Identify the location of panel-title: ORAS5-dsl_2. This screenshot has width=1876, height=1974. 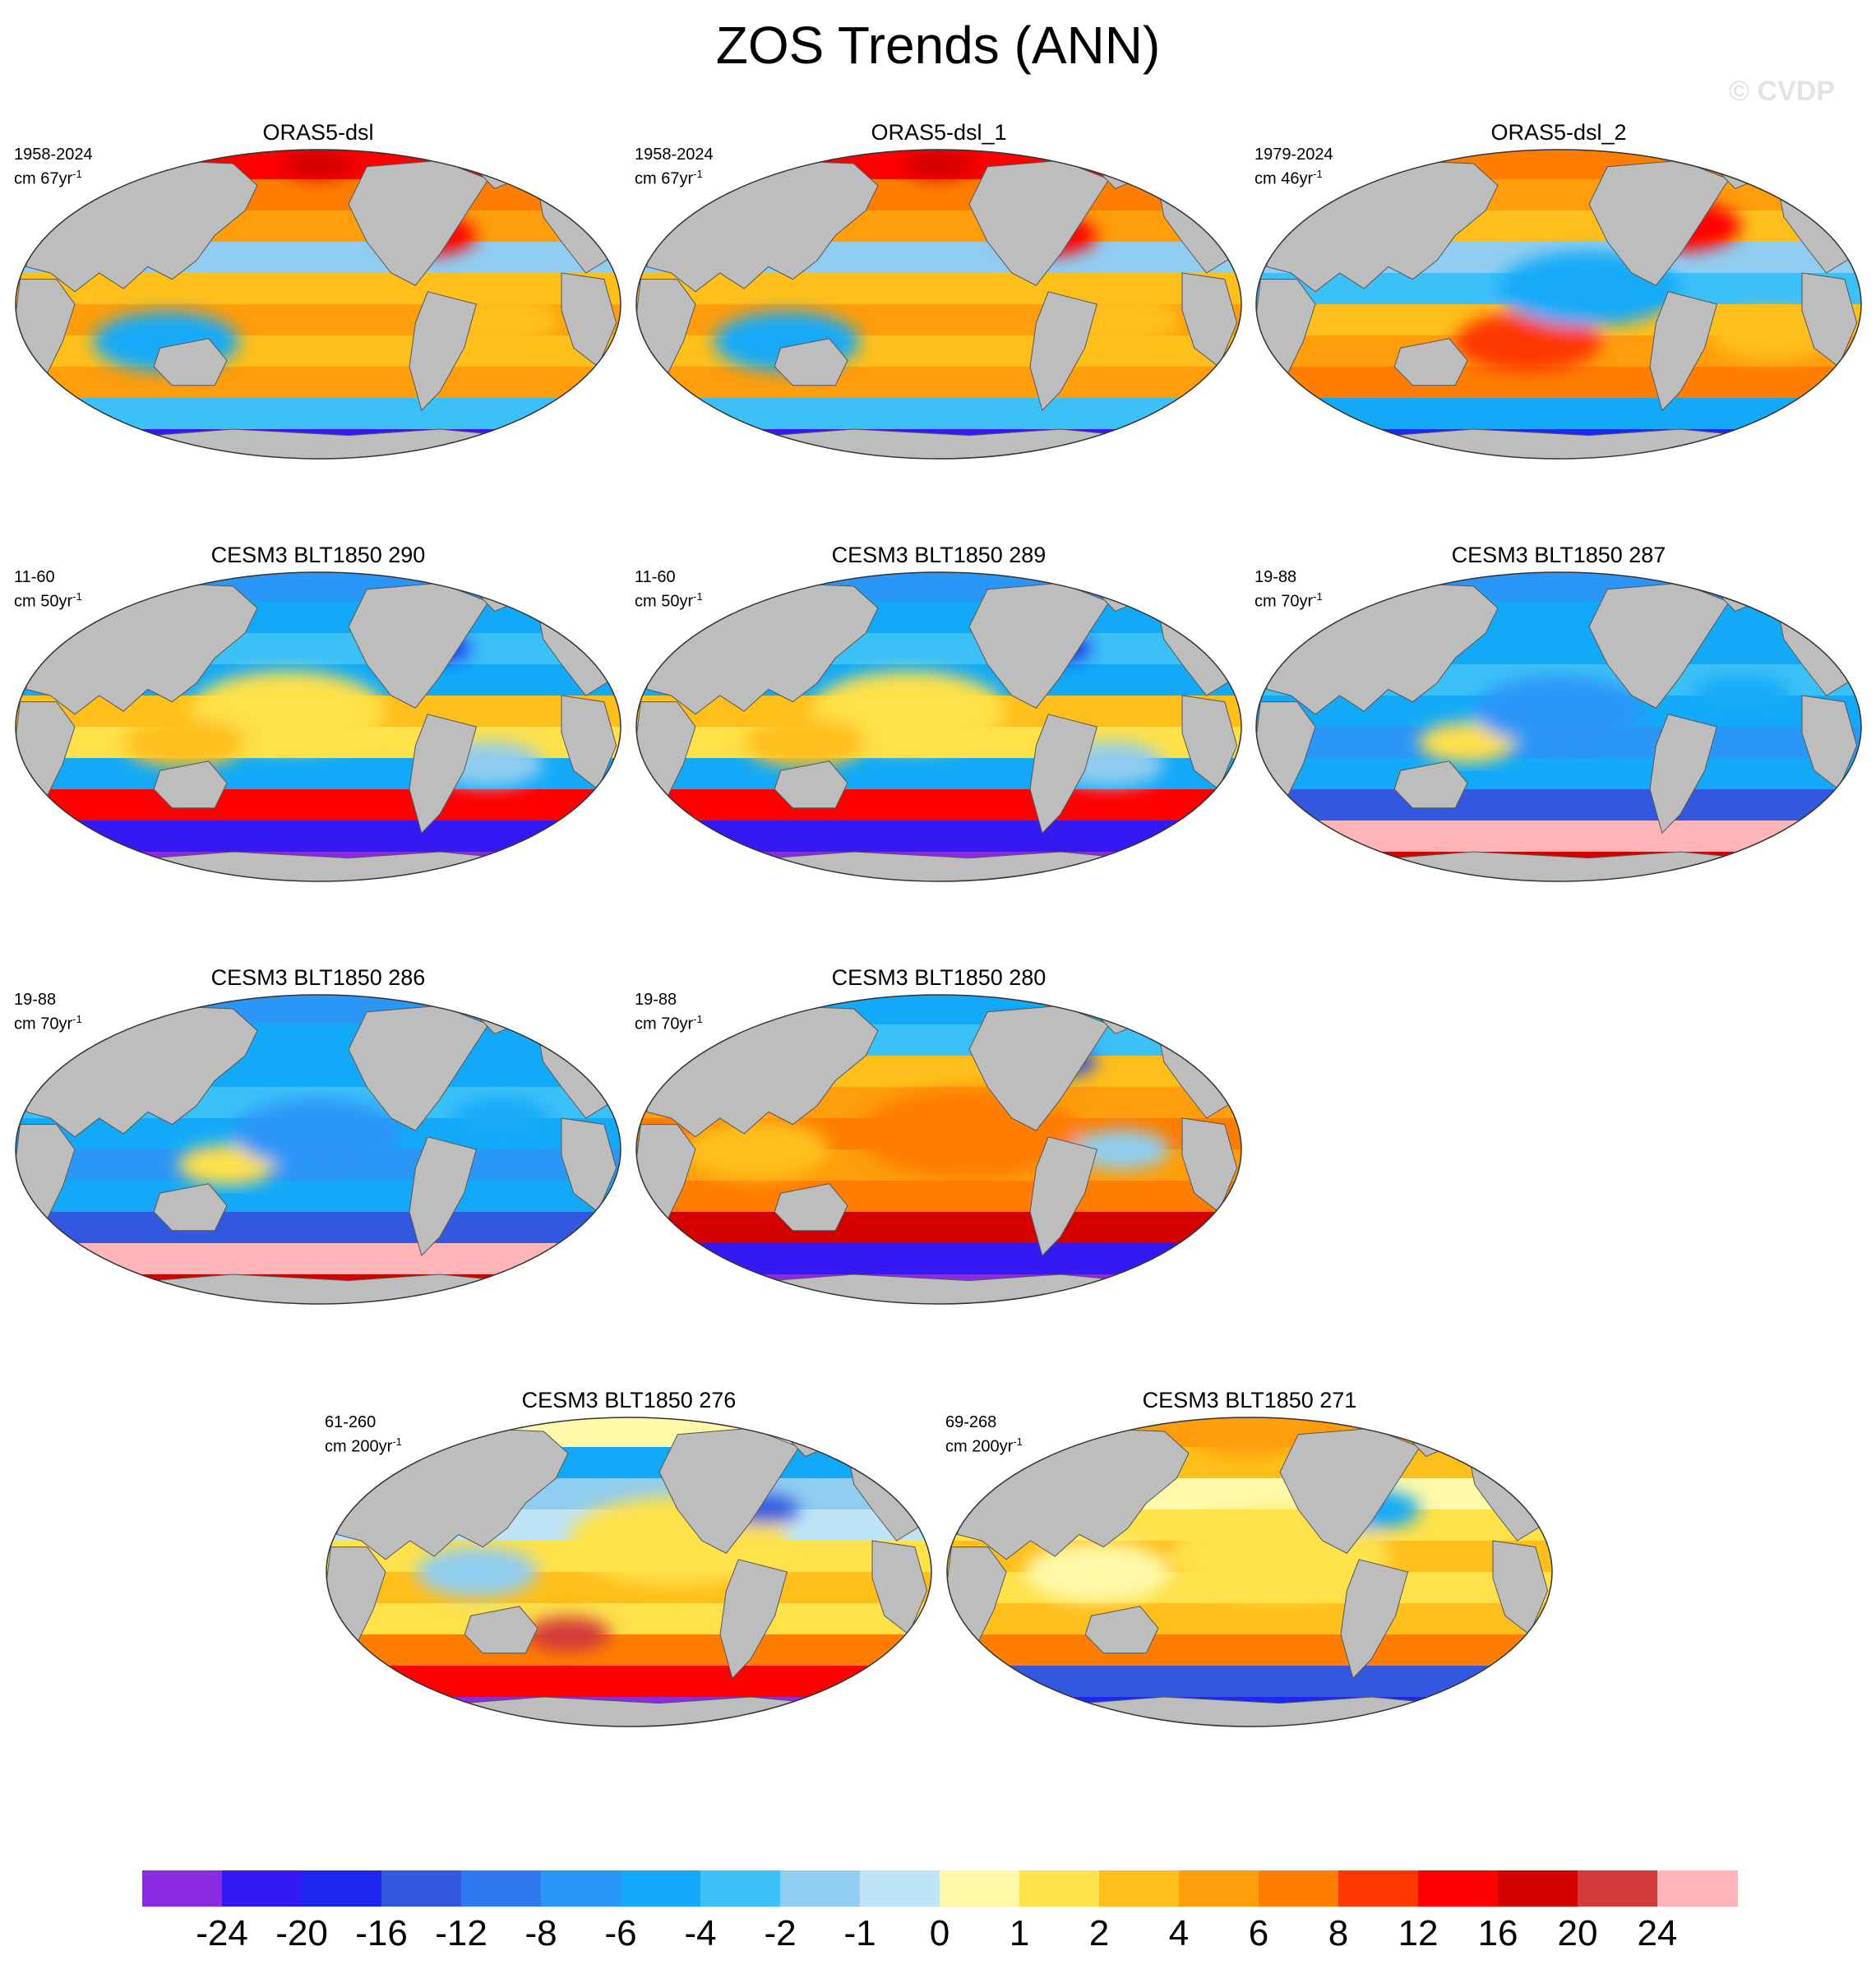
(1558, 132).